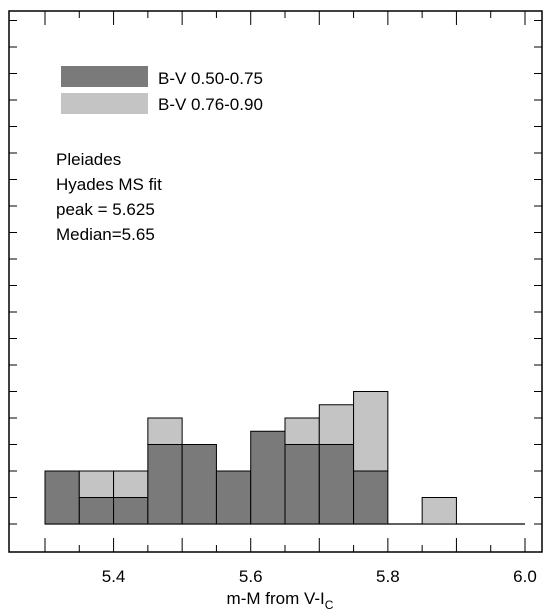  What do you see at coordinates (88, 159) in the screenshot?
I see `annotation-line-0: Pleiades` at bounding box center [88, 159].